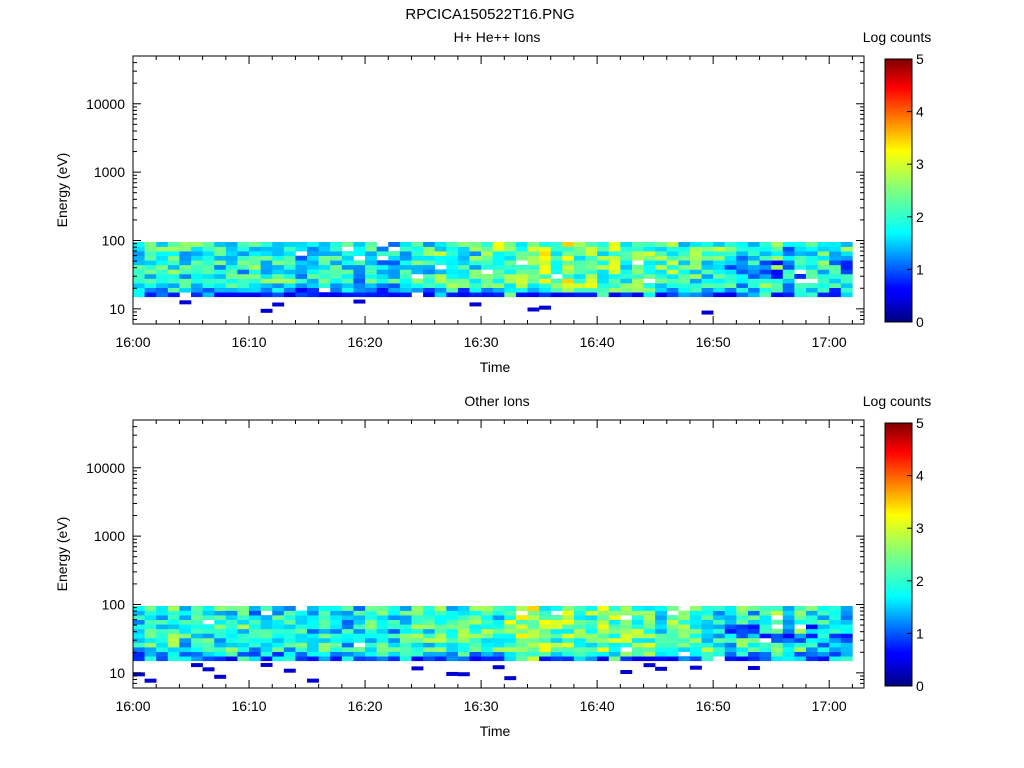 The image size is (1024, 768). What do you see at coordinates (920, 112) in the screenshot?
I see `colorbar-tick-label: 4` at bounding box center [920, 112].